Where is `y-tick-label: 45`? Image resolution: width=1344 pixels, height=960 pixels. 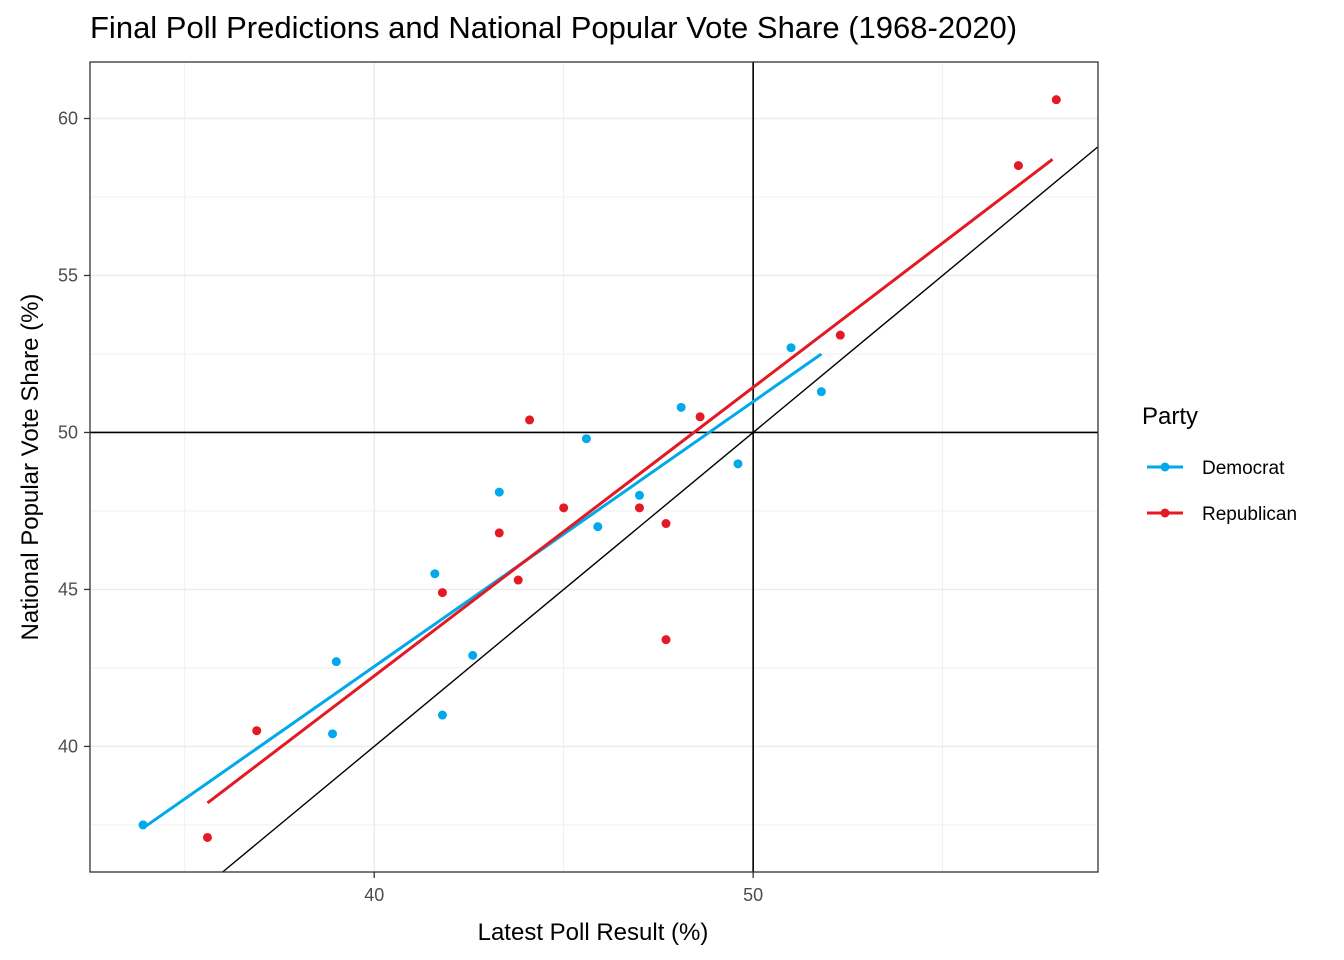 y-tick-label: 45 is located at coordinates (68, 589).